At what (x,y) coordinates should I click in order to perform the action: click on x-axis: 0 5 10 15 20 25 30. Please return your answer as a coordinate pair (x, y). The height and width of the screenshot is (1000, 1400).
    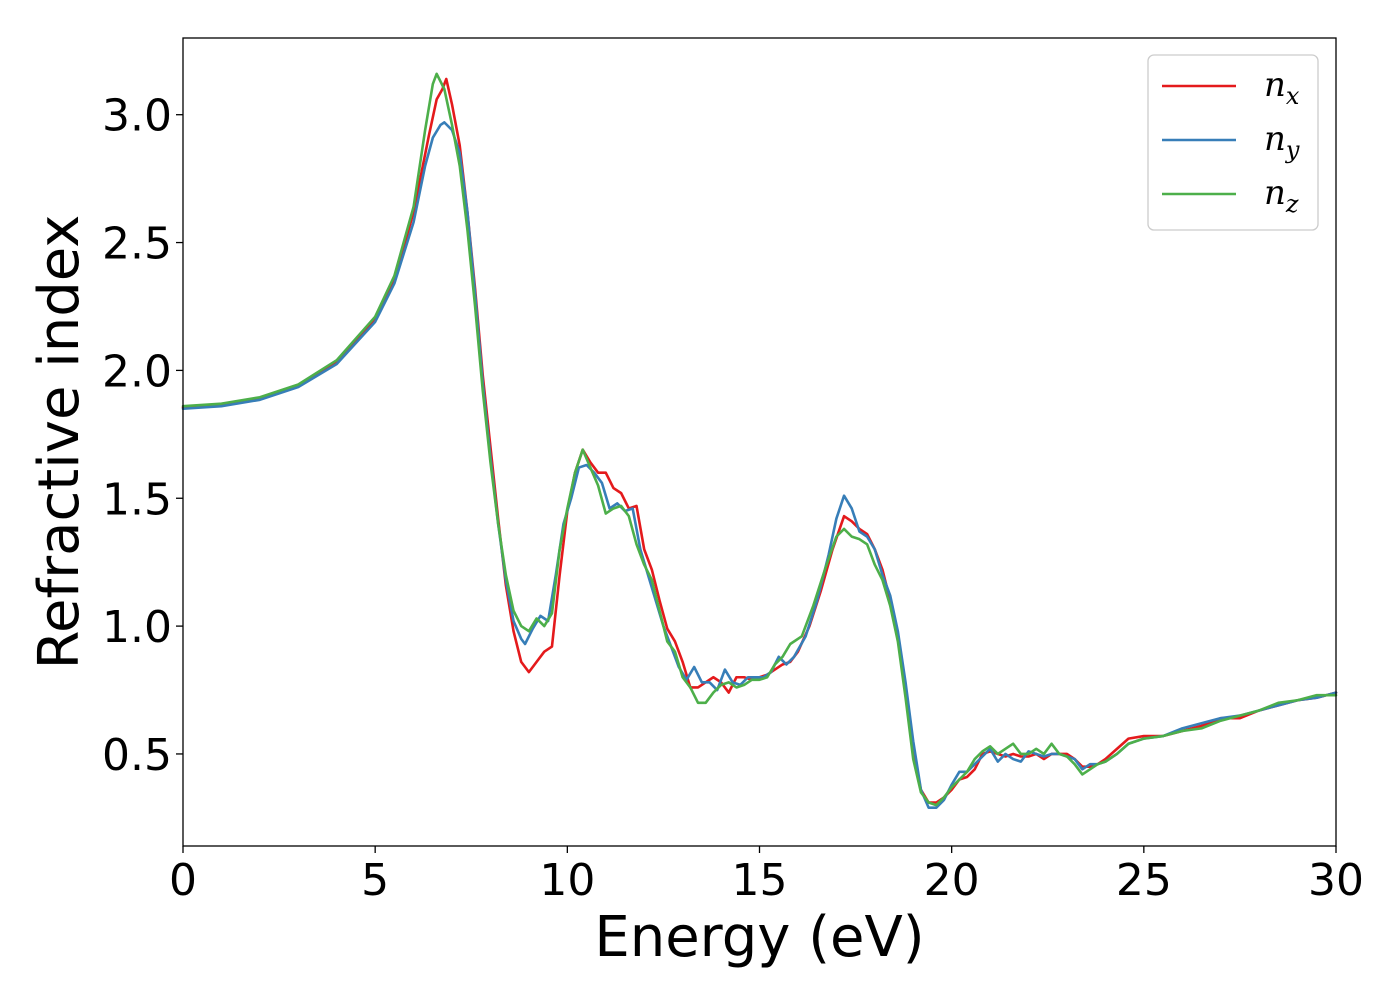
    Looking at the image, I should click on (766, 876).